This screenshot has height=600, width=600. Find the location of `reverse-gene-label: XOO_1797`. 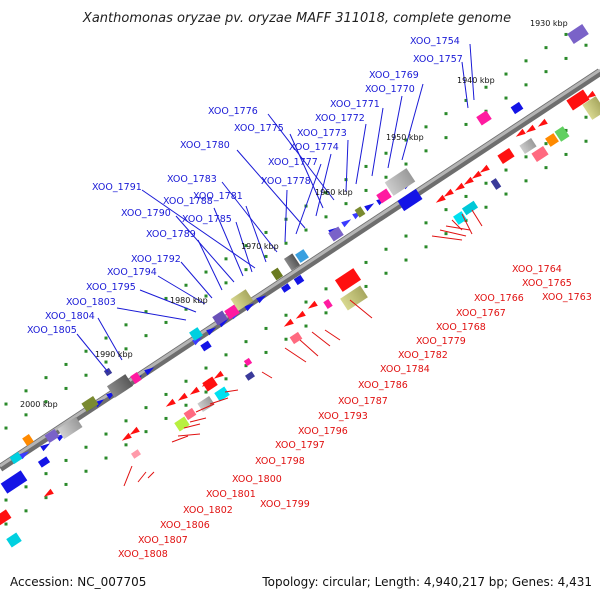

reverse-gene-label: XOO_1797 is located at coordinates (300, 445).